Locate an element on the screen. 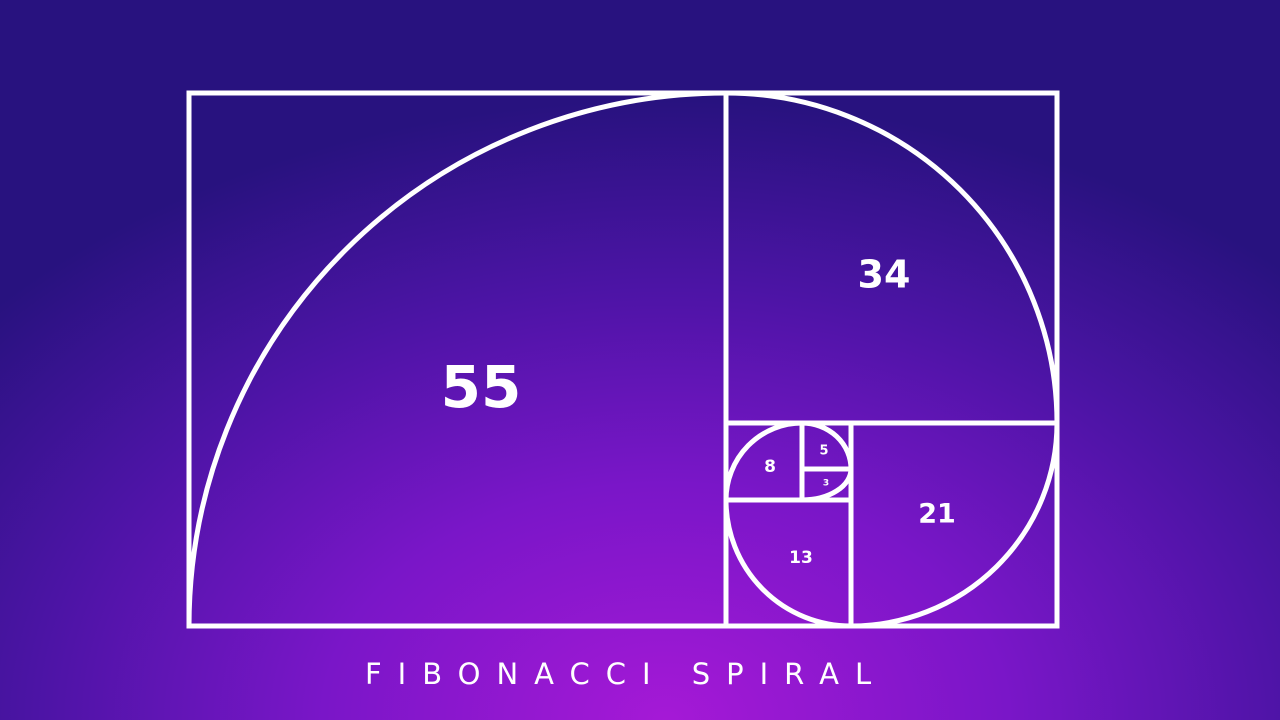  label-5: 5 is located at coordinates (823, 451).